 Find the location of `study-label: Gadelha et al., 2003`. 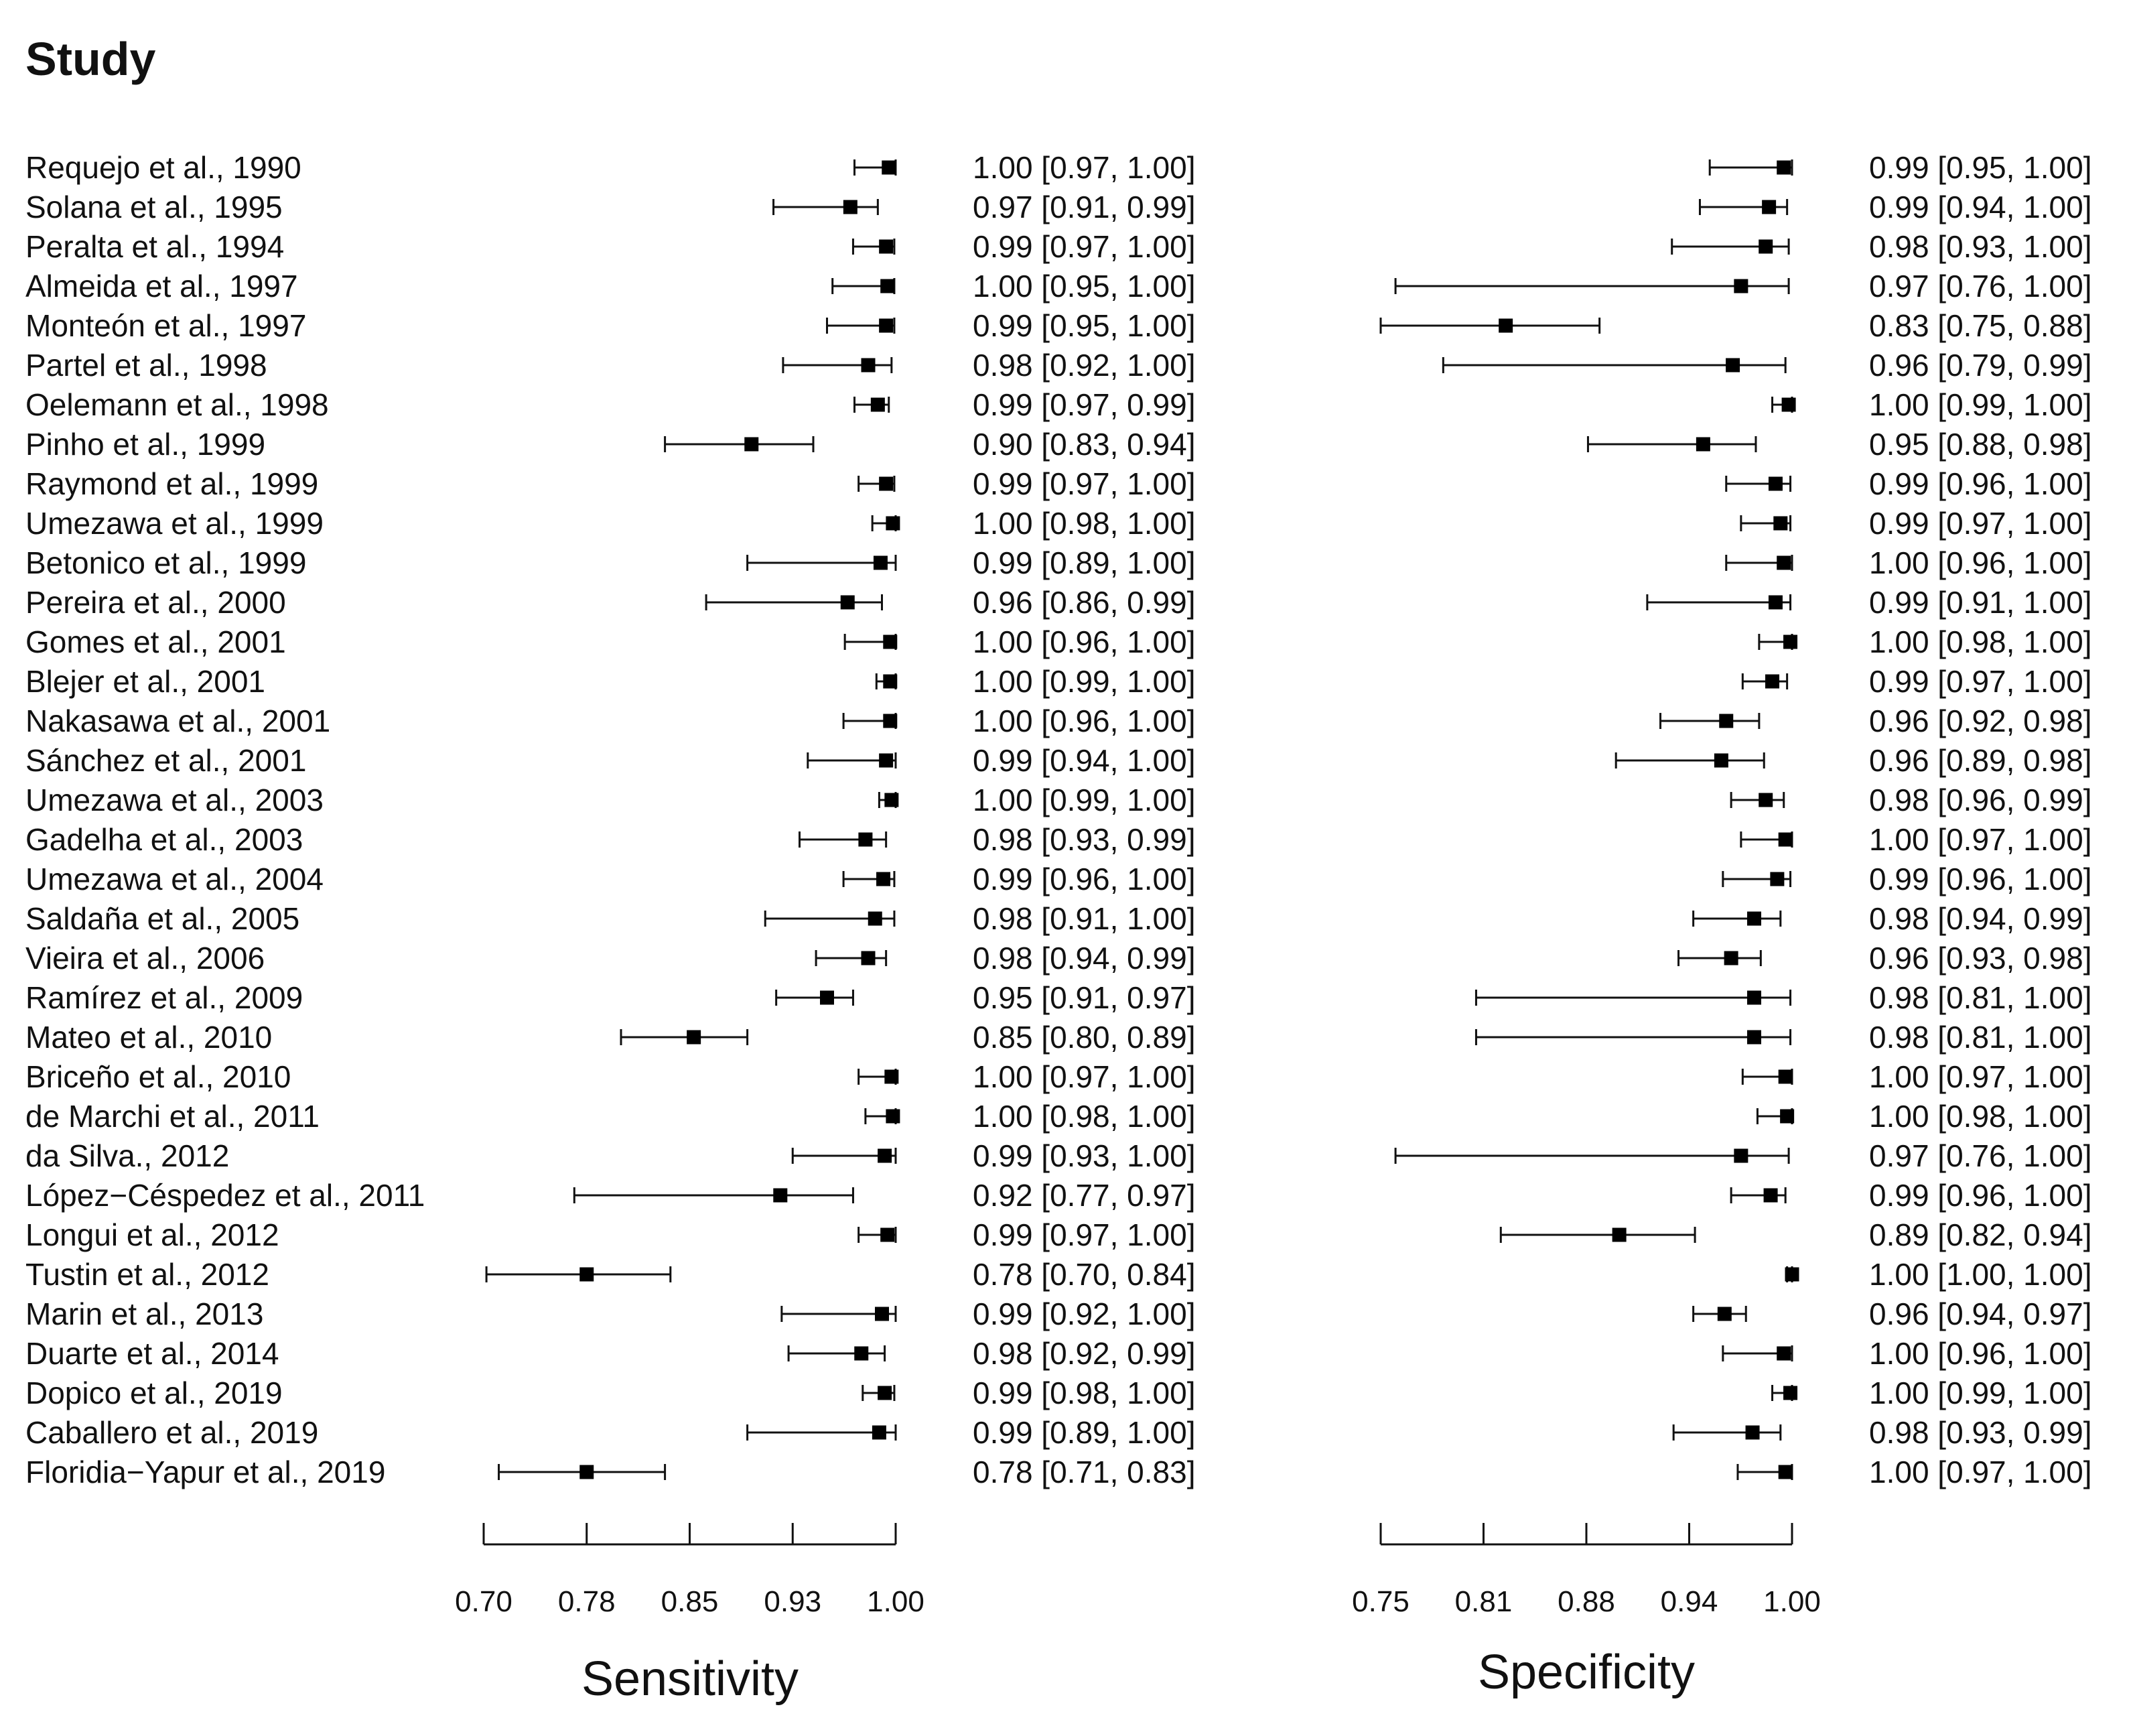

study-label: Gadelha et al., 2003 is located at coordinates (164, 839).